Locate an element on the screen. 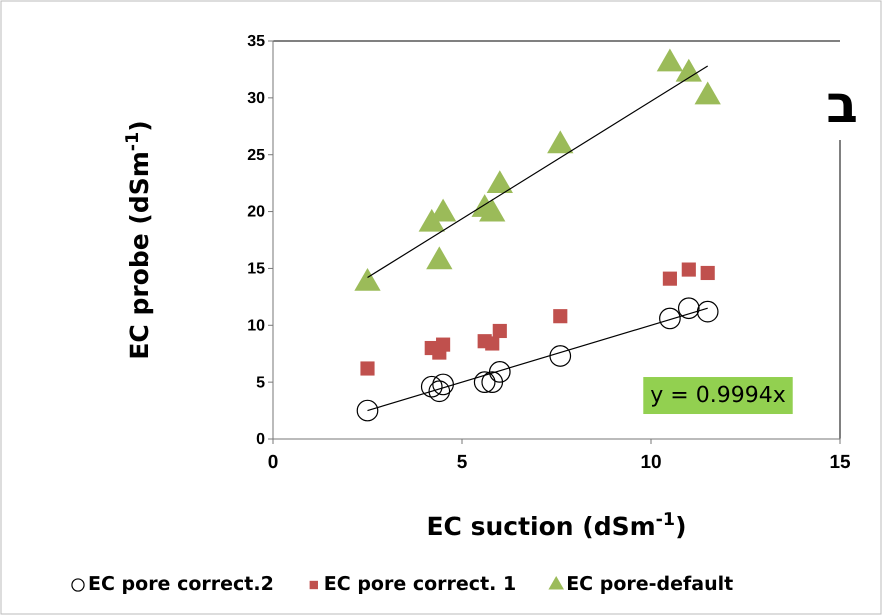  legend-label: EC pore correct. 1 is located at coordinates (420, 584).